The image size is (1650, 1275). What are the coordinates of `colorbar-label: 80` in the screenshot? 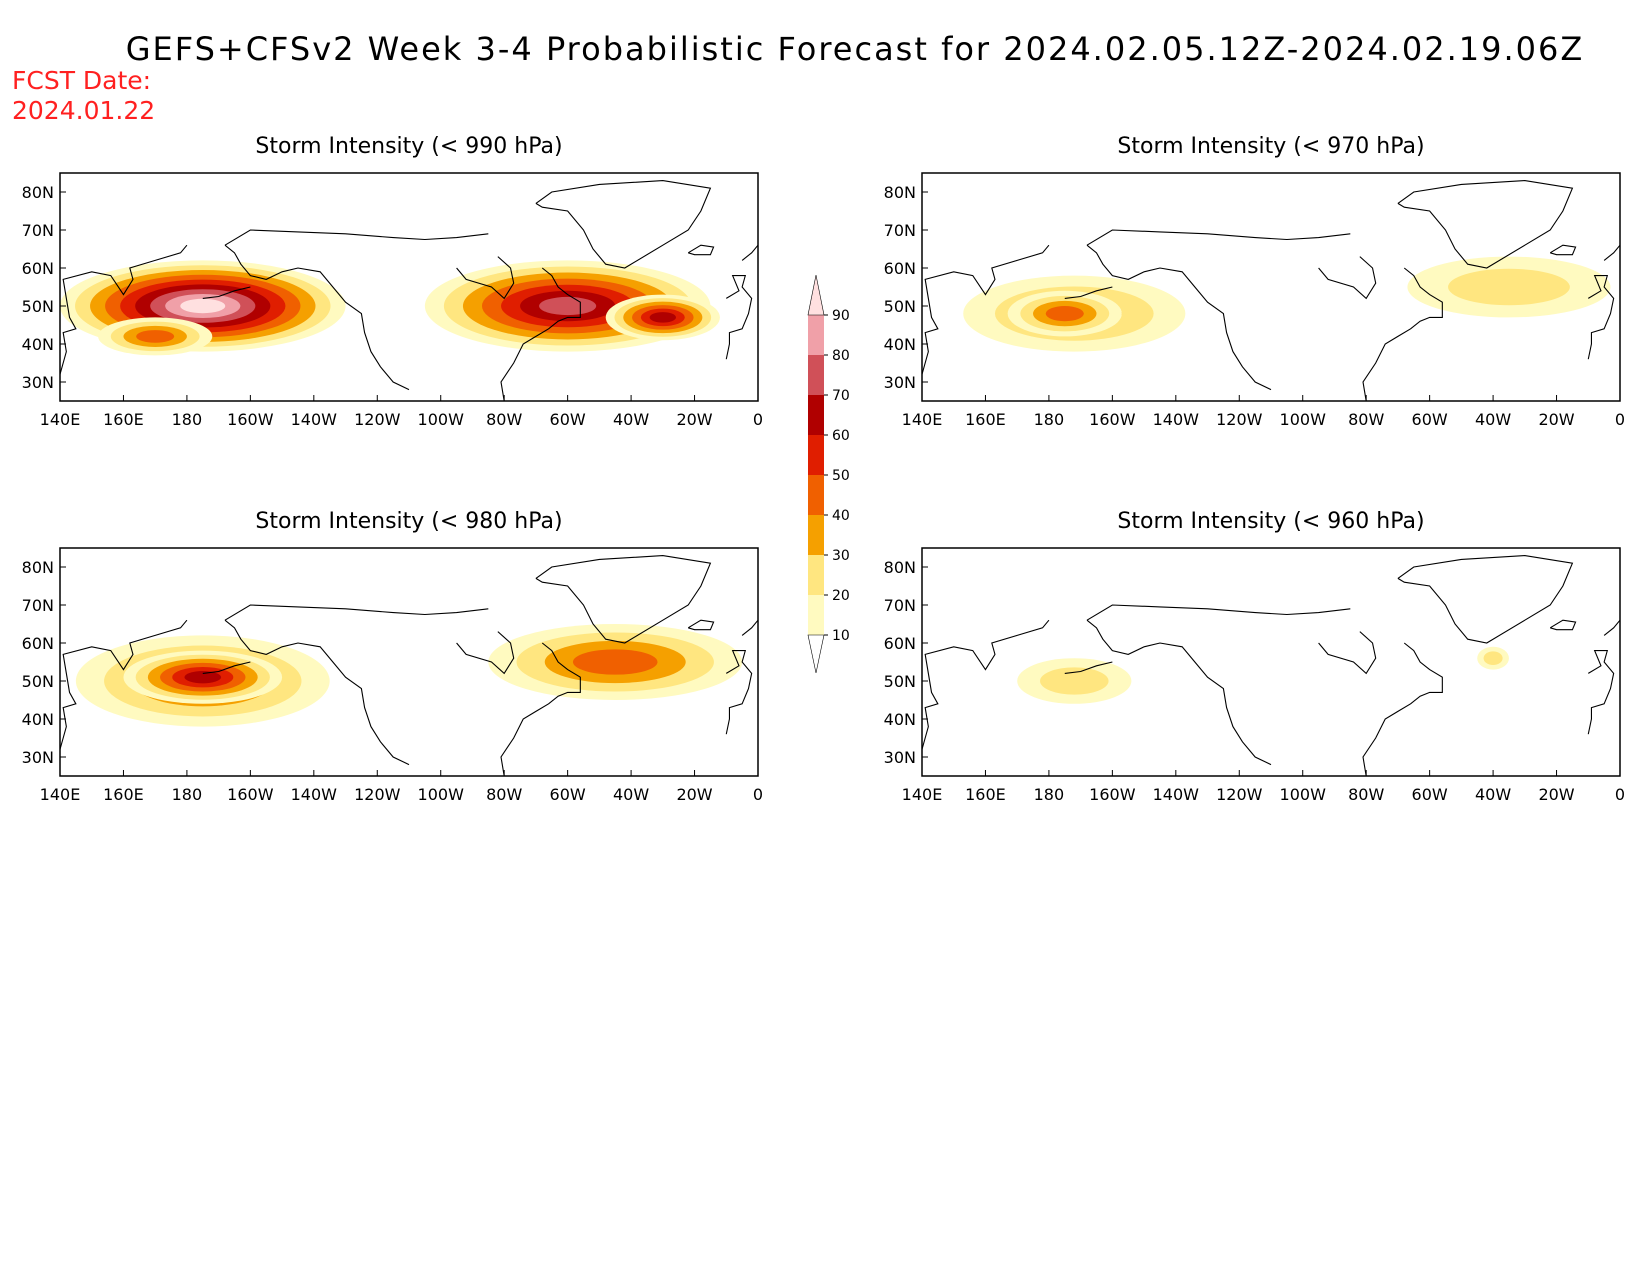 It's located at (841, 356).